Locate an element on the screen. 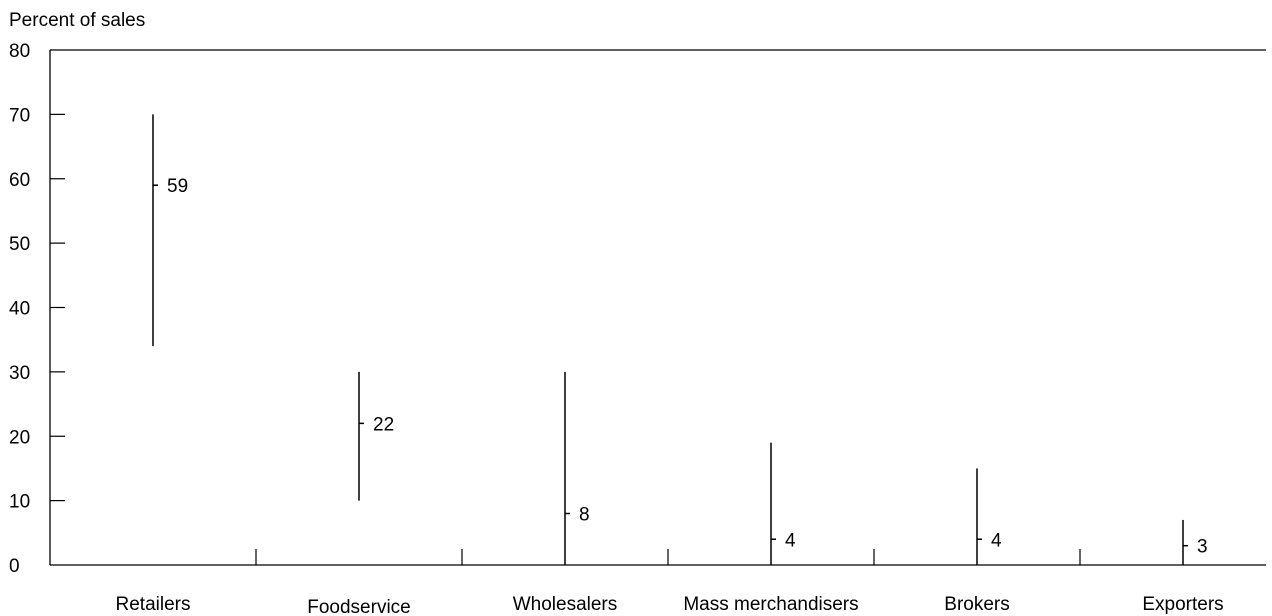 This screenshot has height=616, width=1272. y-axis: 0 10 20 30 40 50 60 70 80 is located at coordinates (37, 309).